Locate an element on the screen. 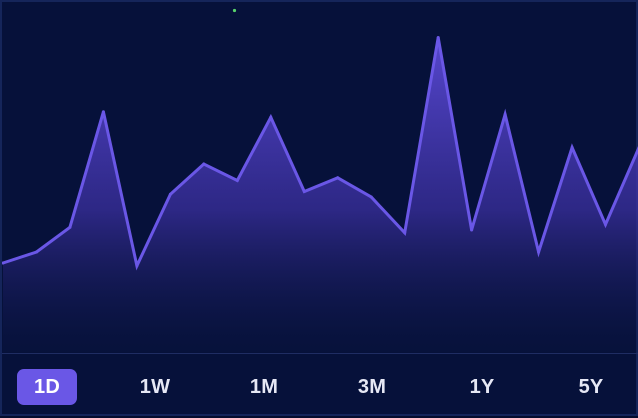  range-button-3m: 3M is located at coordinates (372, 387).